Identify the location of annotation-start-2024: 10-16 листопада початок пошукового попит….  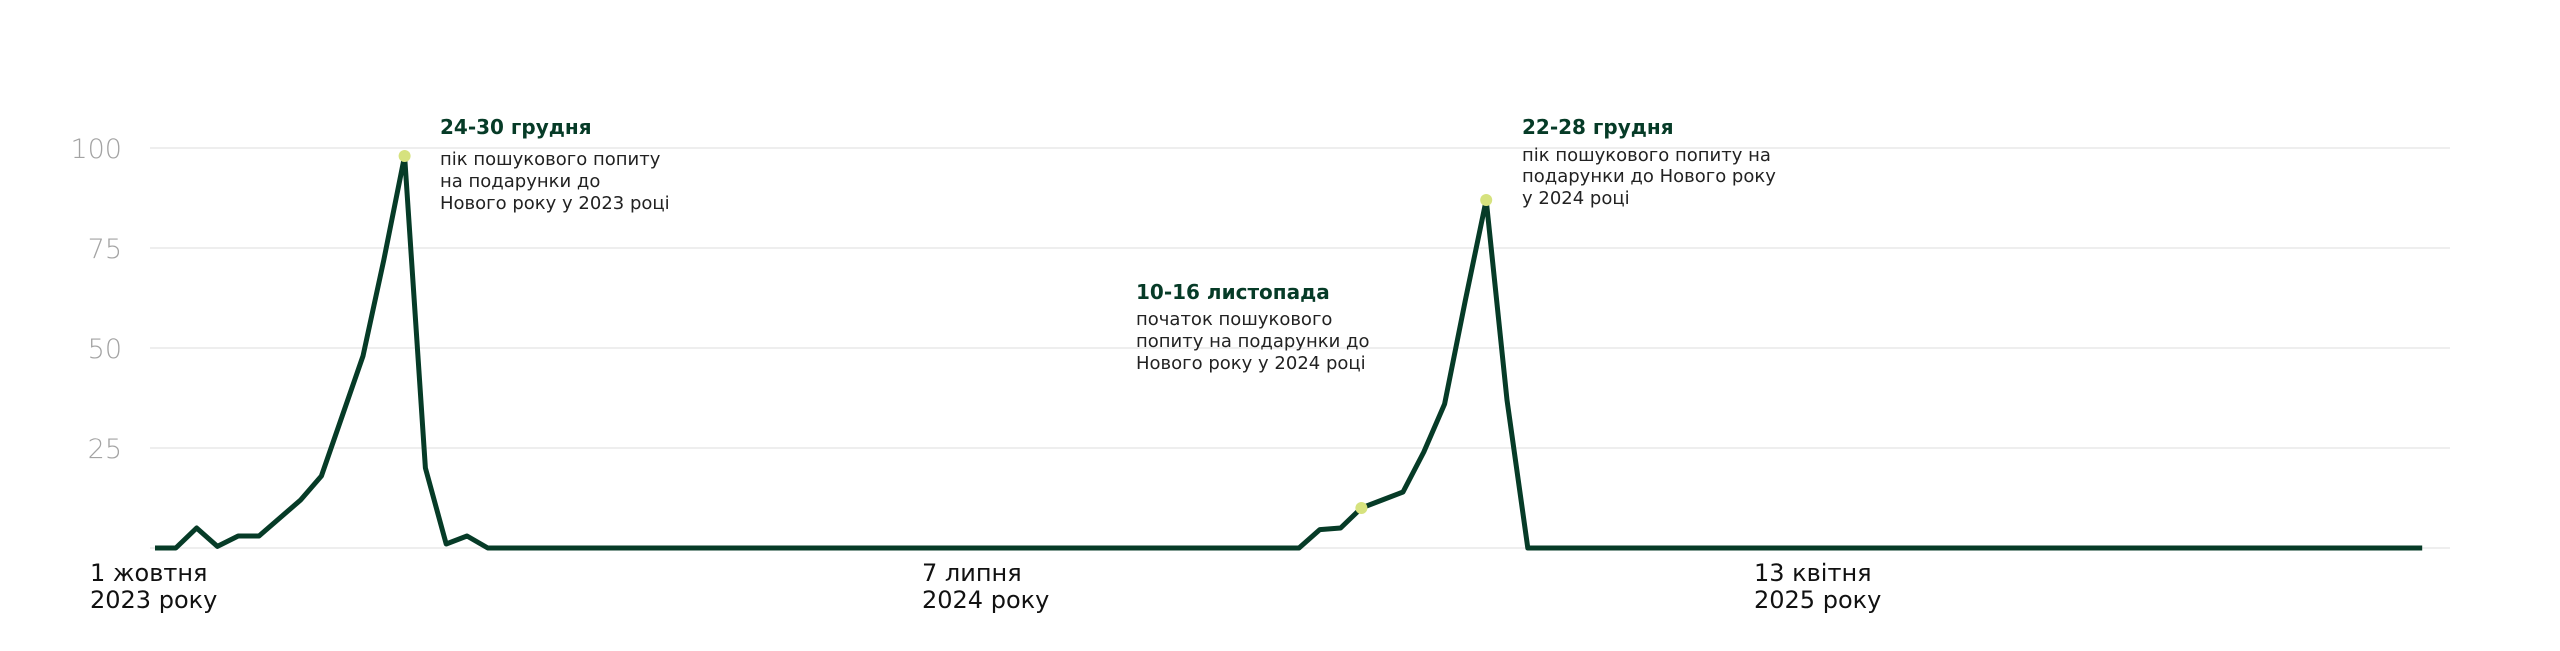
(1252, 327).